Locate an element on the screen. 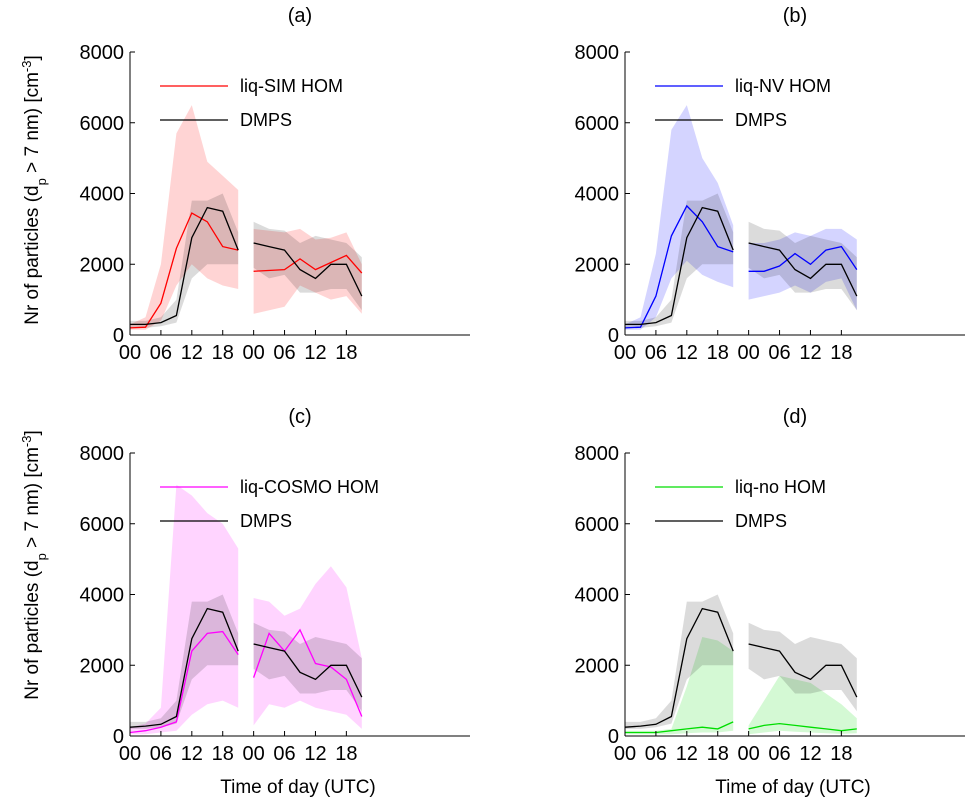 The height and width of the screenshot is (812, 968). ylabel-mid: > 7 nm) [cm is located at coordinates (32, 125).